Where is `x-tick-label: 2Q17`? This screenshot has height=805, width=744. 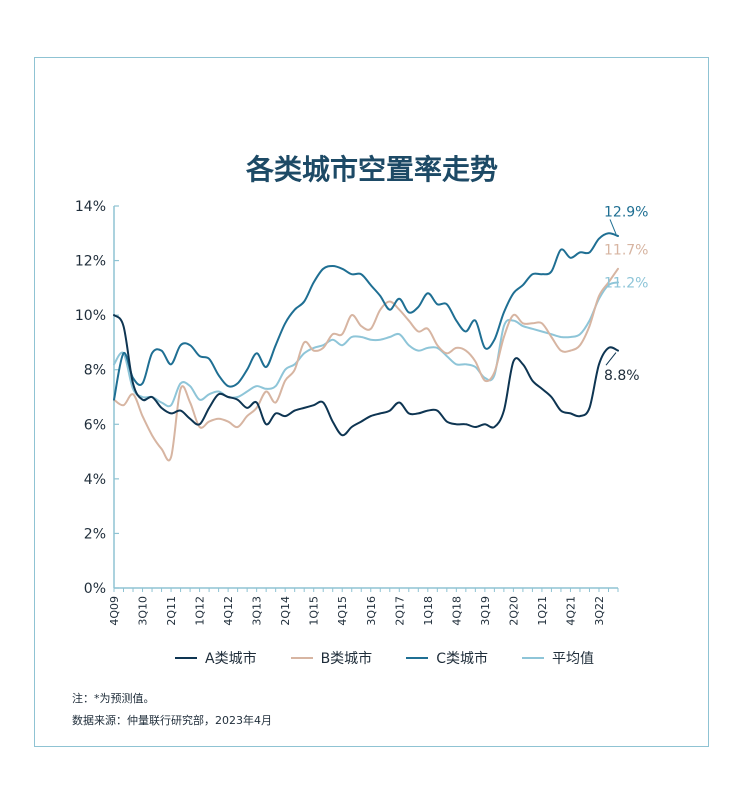
x-tick-label: 2Q17 is located at coordinates (399, 611).